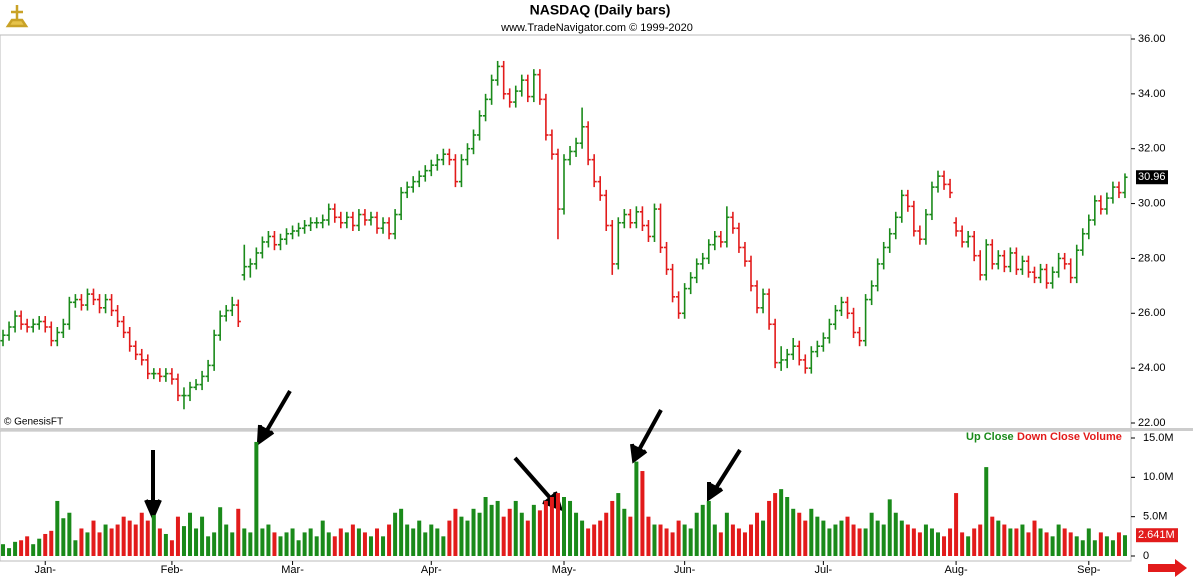 Image resolution: width=1193 pixels, height=578 pixels. I want to click on next-arrow, so click(1167, 568).